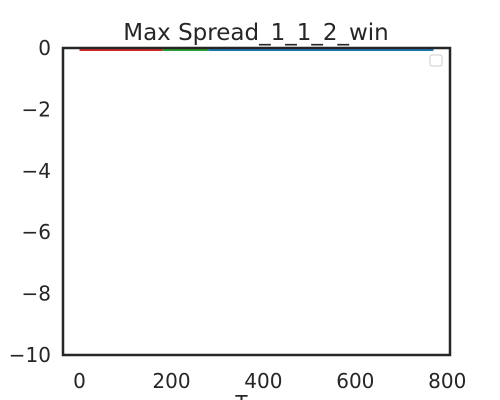 The image size is (500, 400). Describe the element at coordinates (79, 381) in the screenshot. I see `x-tick-label: 0` at that location.